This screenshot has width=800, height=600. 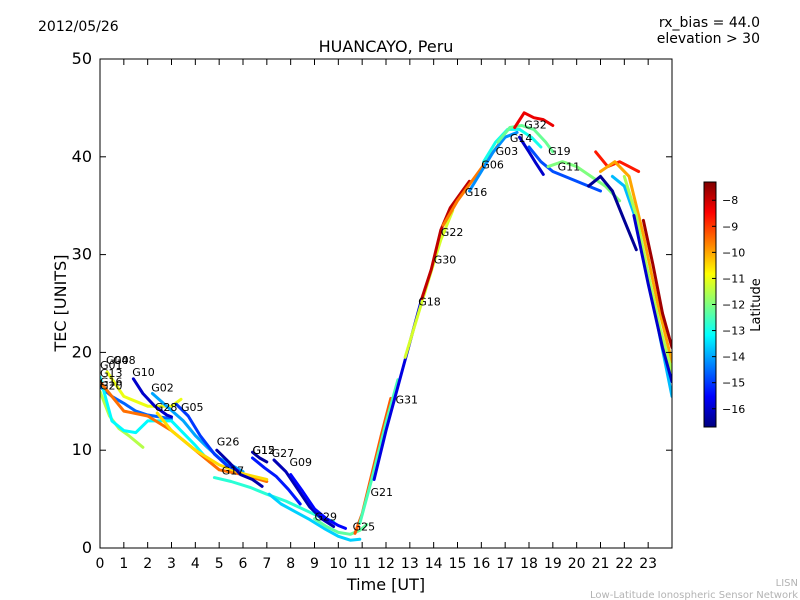 What do you see at coordinates (260, 457) in the screenshot?
I see `series-line-g15` at bounding box center [260, 457].